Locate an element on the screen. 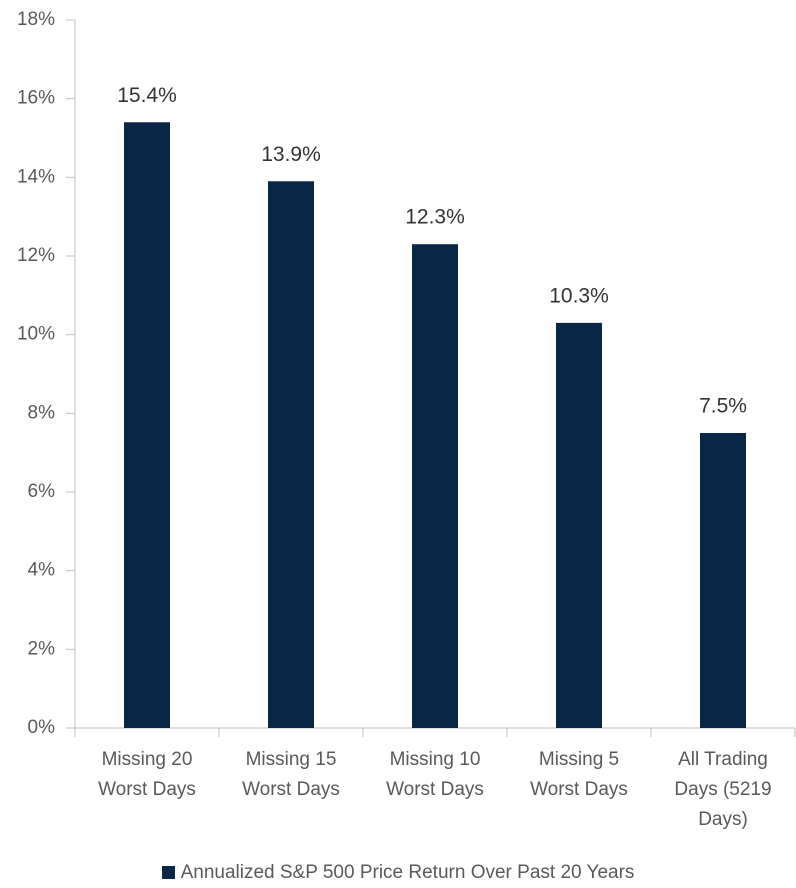 The width and height of the screenshot is (796, 888). data-label: 13.9% is located at coordinates (291, 154).